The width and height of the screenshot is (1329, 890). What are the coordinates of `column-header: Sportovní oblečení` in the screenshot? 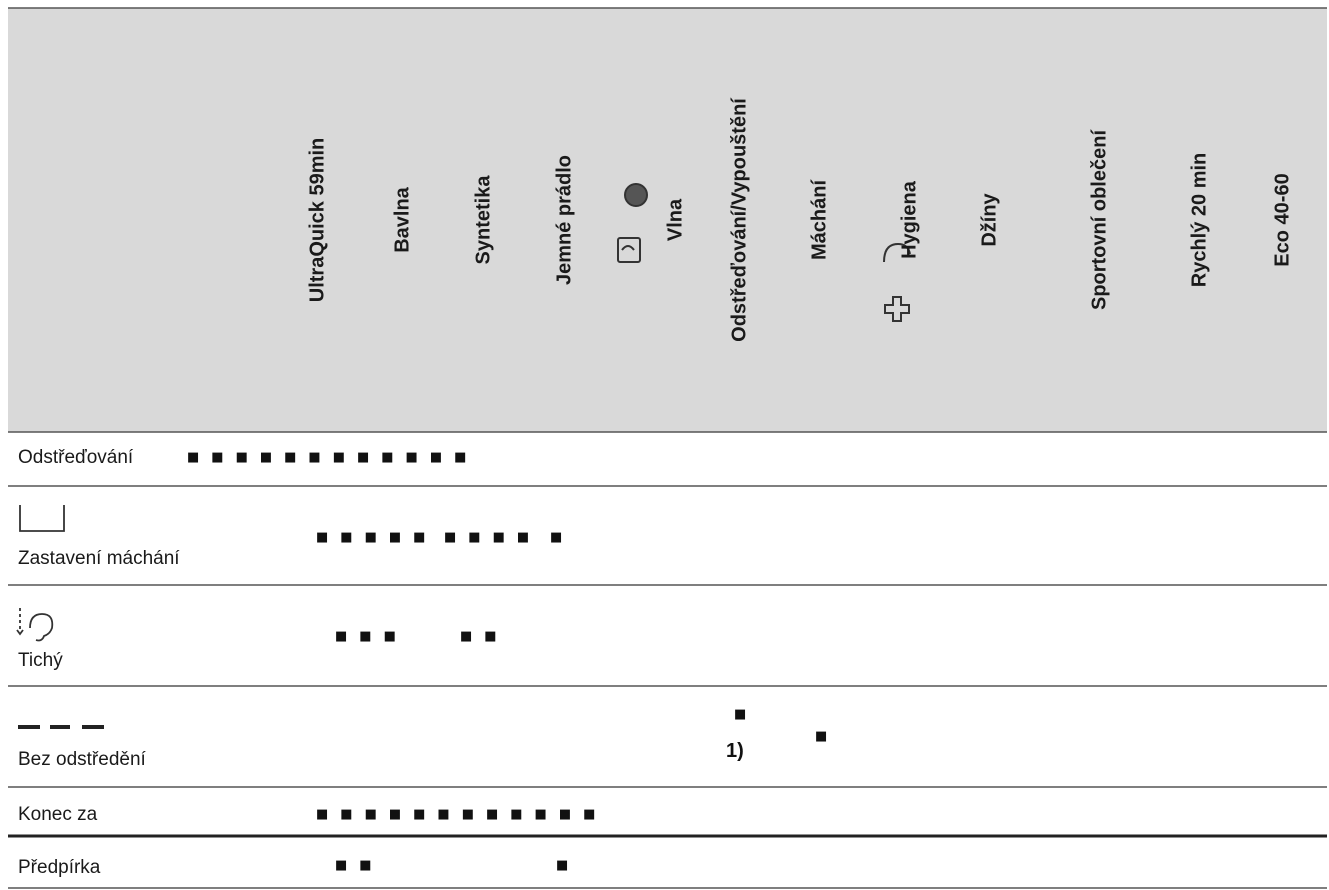 It's located at (1099, 219).